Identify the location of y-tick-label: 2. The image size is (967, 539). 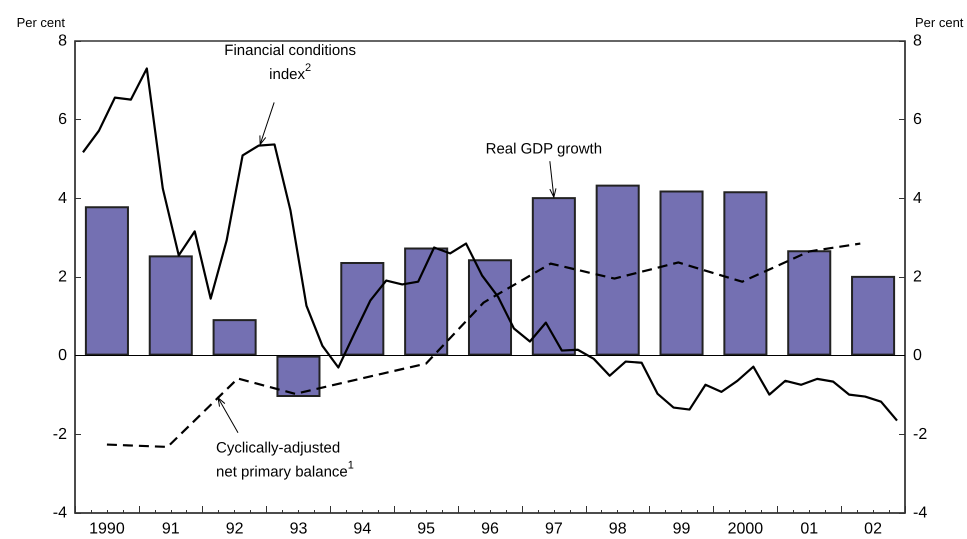
(63, 277).